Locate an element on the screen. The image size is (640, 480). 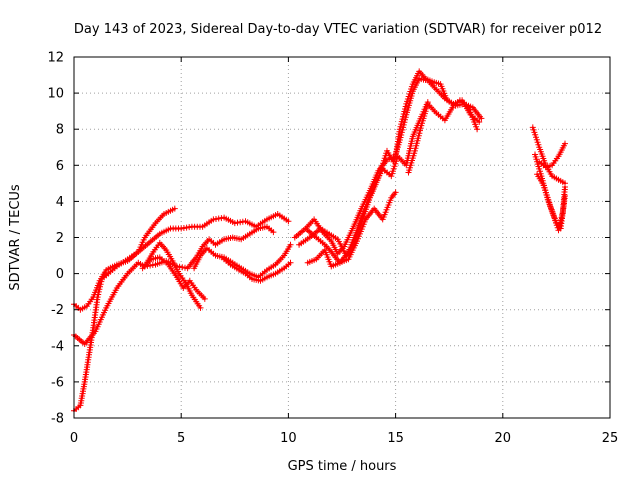
y-tick-label: -2 is located at coordinates (57, 310).